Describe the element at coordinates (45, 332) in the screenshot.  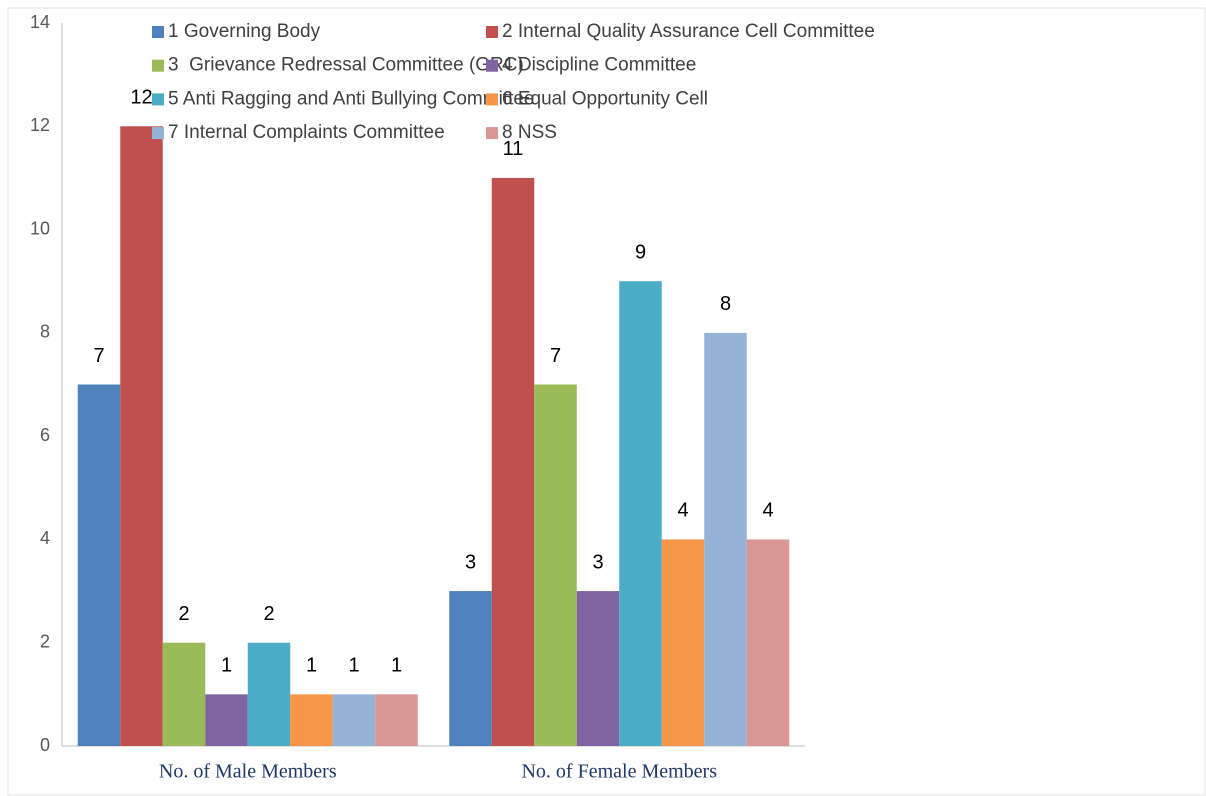
I see `y-tick-label: 8` at that location.